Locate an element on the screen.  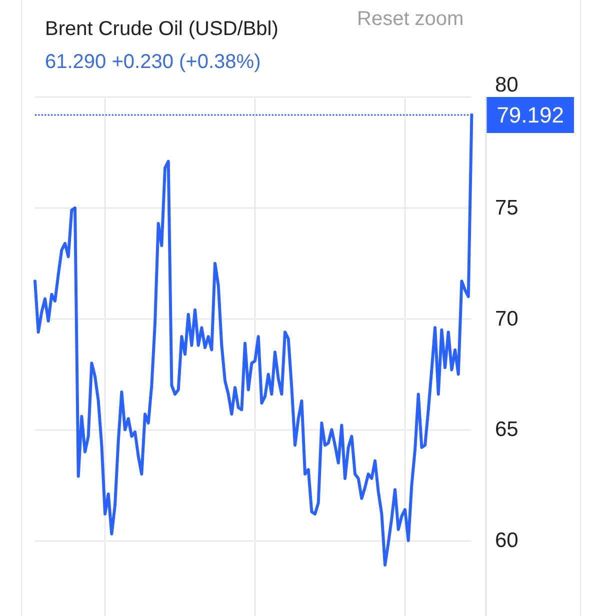
chart-subtitle: 61.290 +0.230 (+0.38%) is located at coordinates (153, 62).